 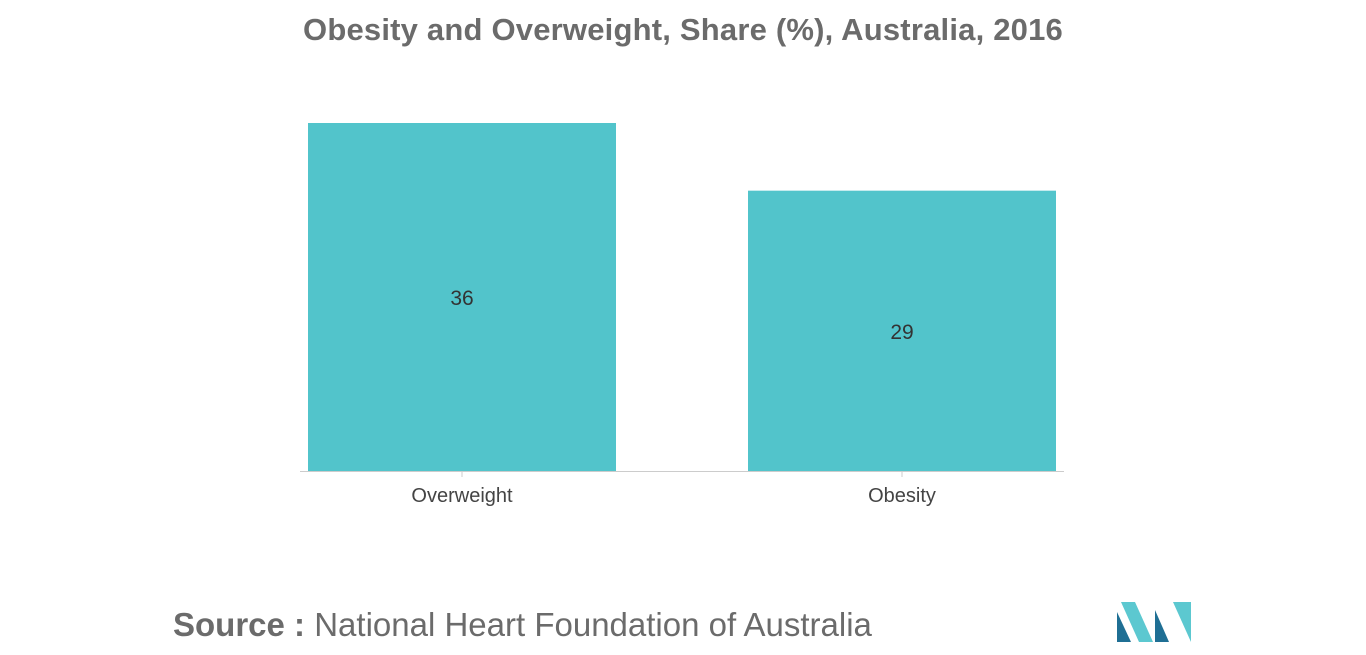 I want to click on bar-overweight, so click(x=462, y=297).